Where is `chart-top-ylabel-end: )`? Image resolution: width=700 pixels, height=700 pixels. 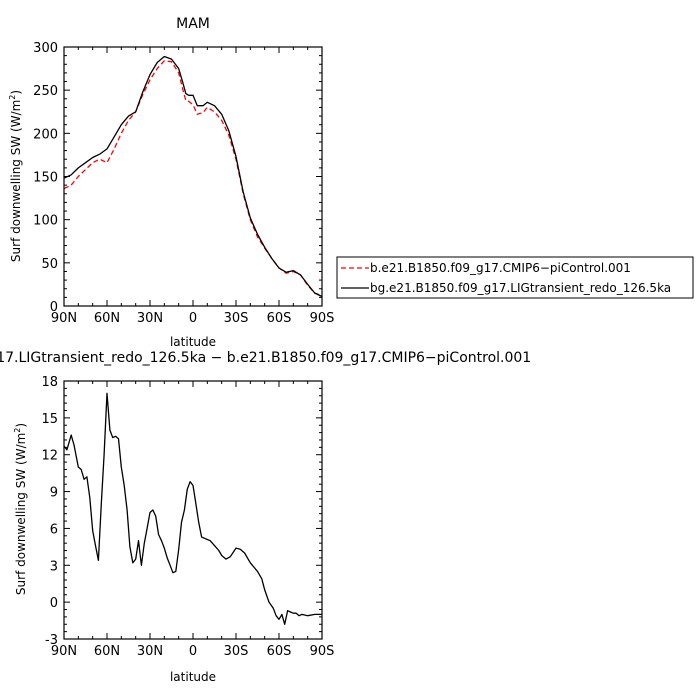
chart-top-ylabel-end: ) is located at coordinates (16, 92).